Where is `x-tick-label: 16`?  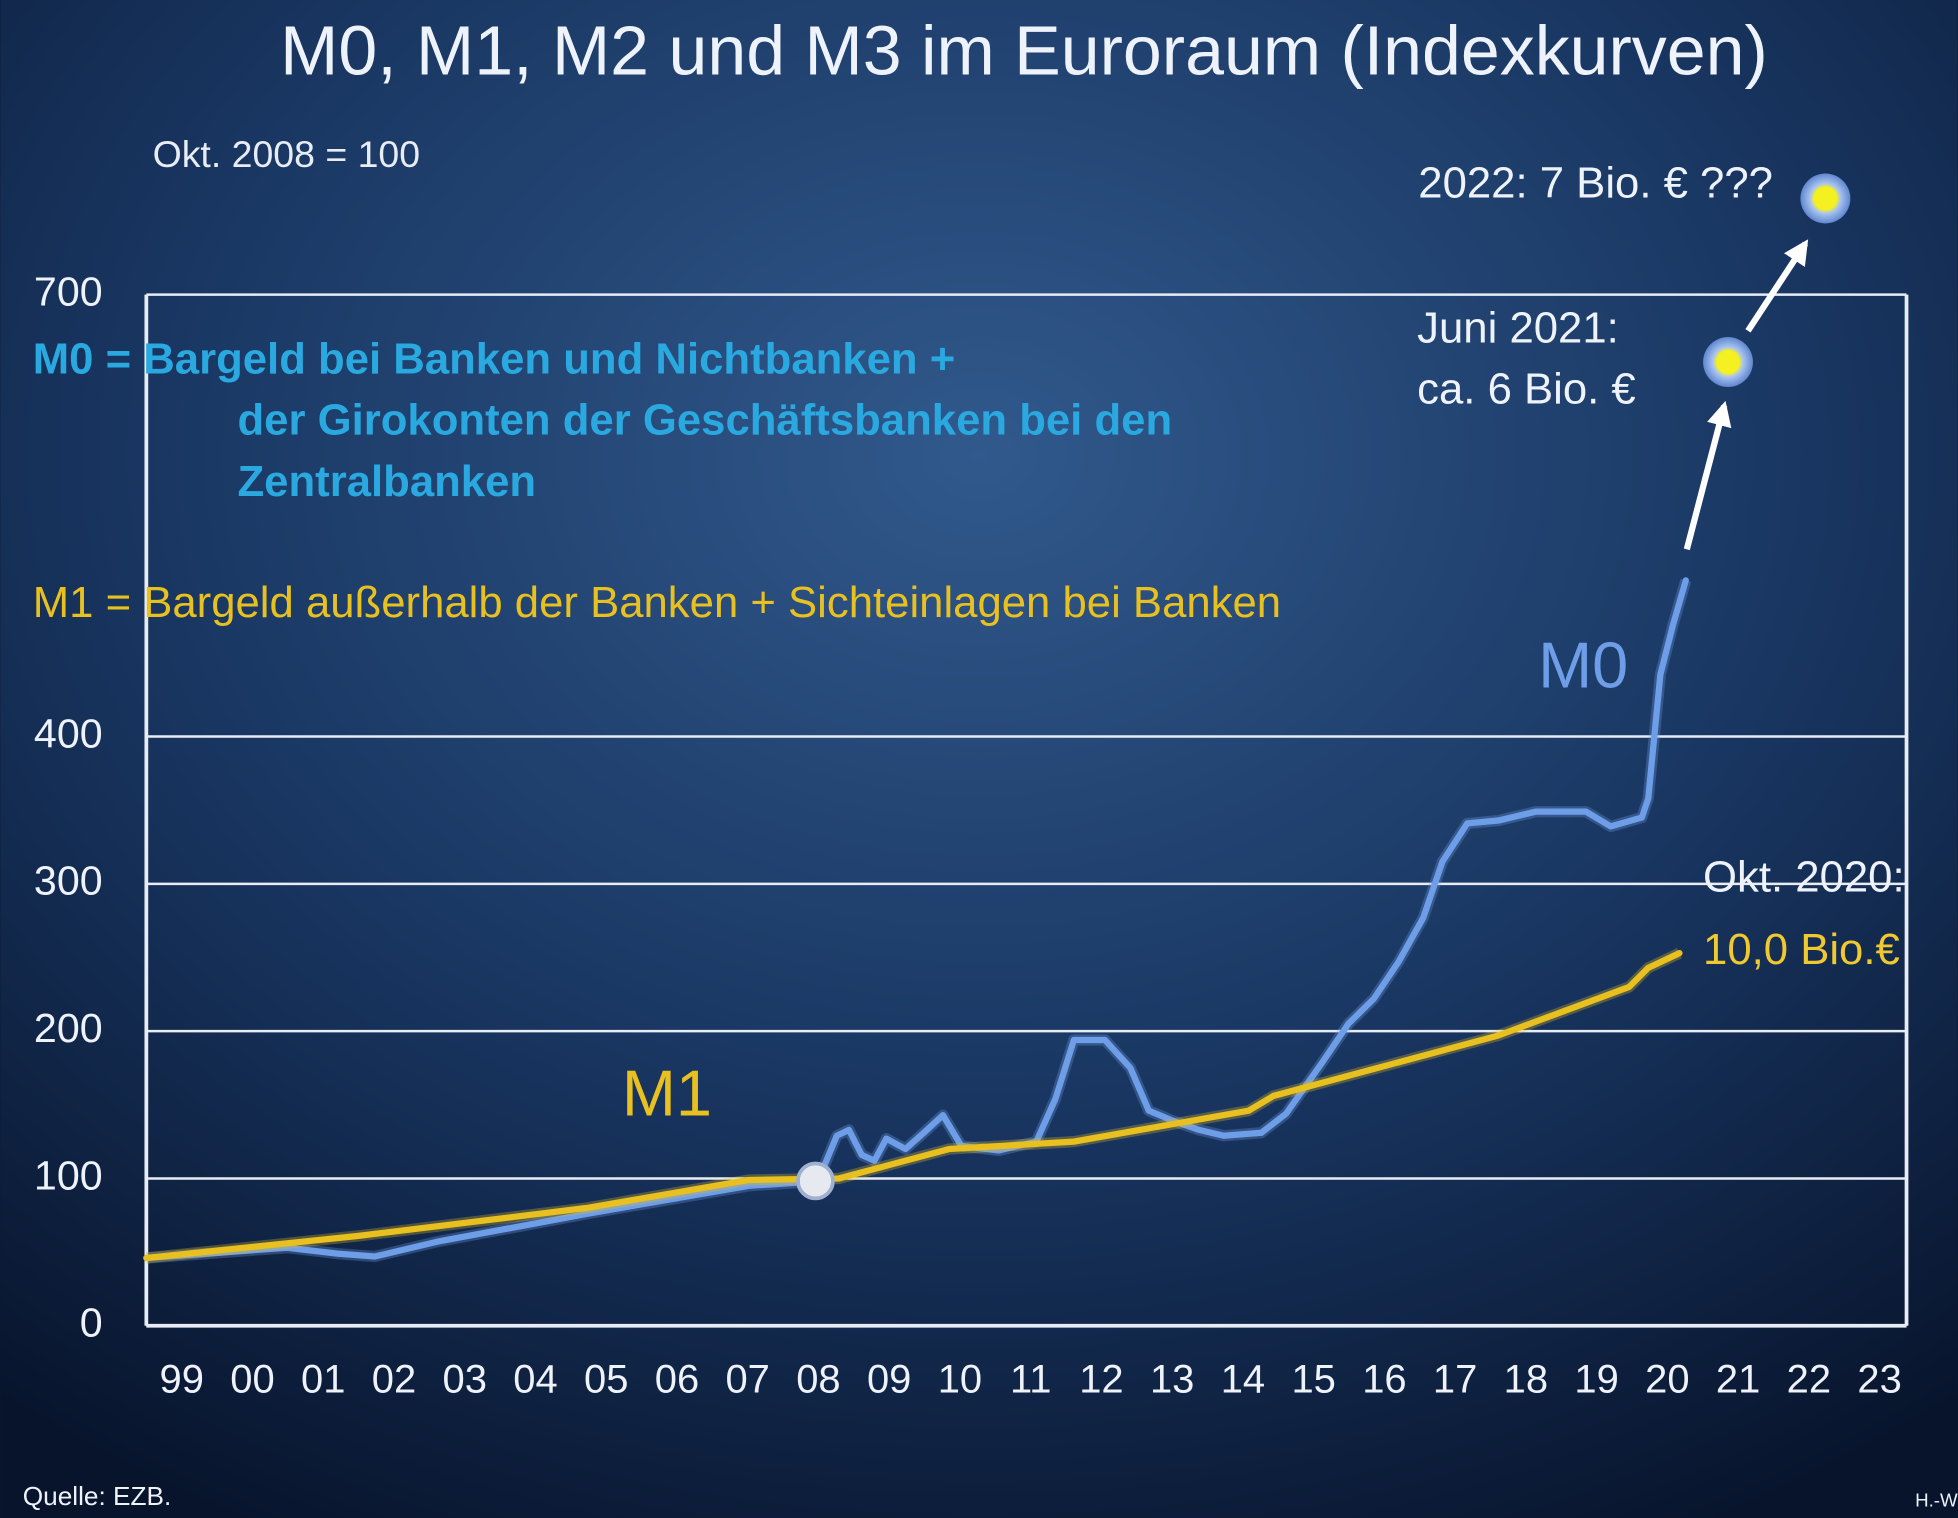 x-tick-label: 16 is located at coordinates (1384, 1379).